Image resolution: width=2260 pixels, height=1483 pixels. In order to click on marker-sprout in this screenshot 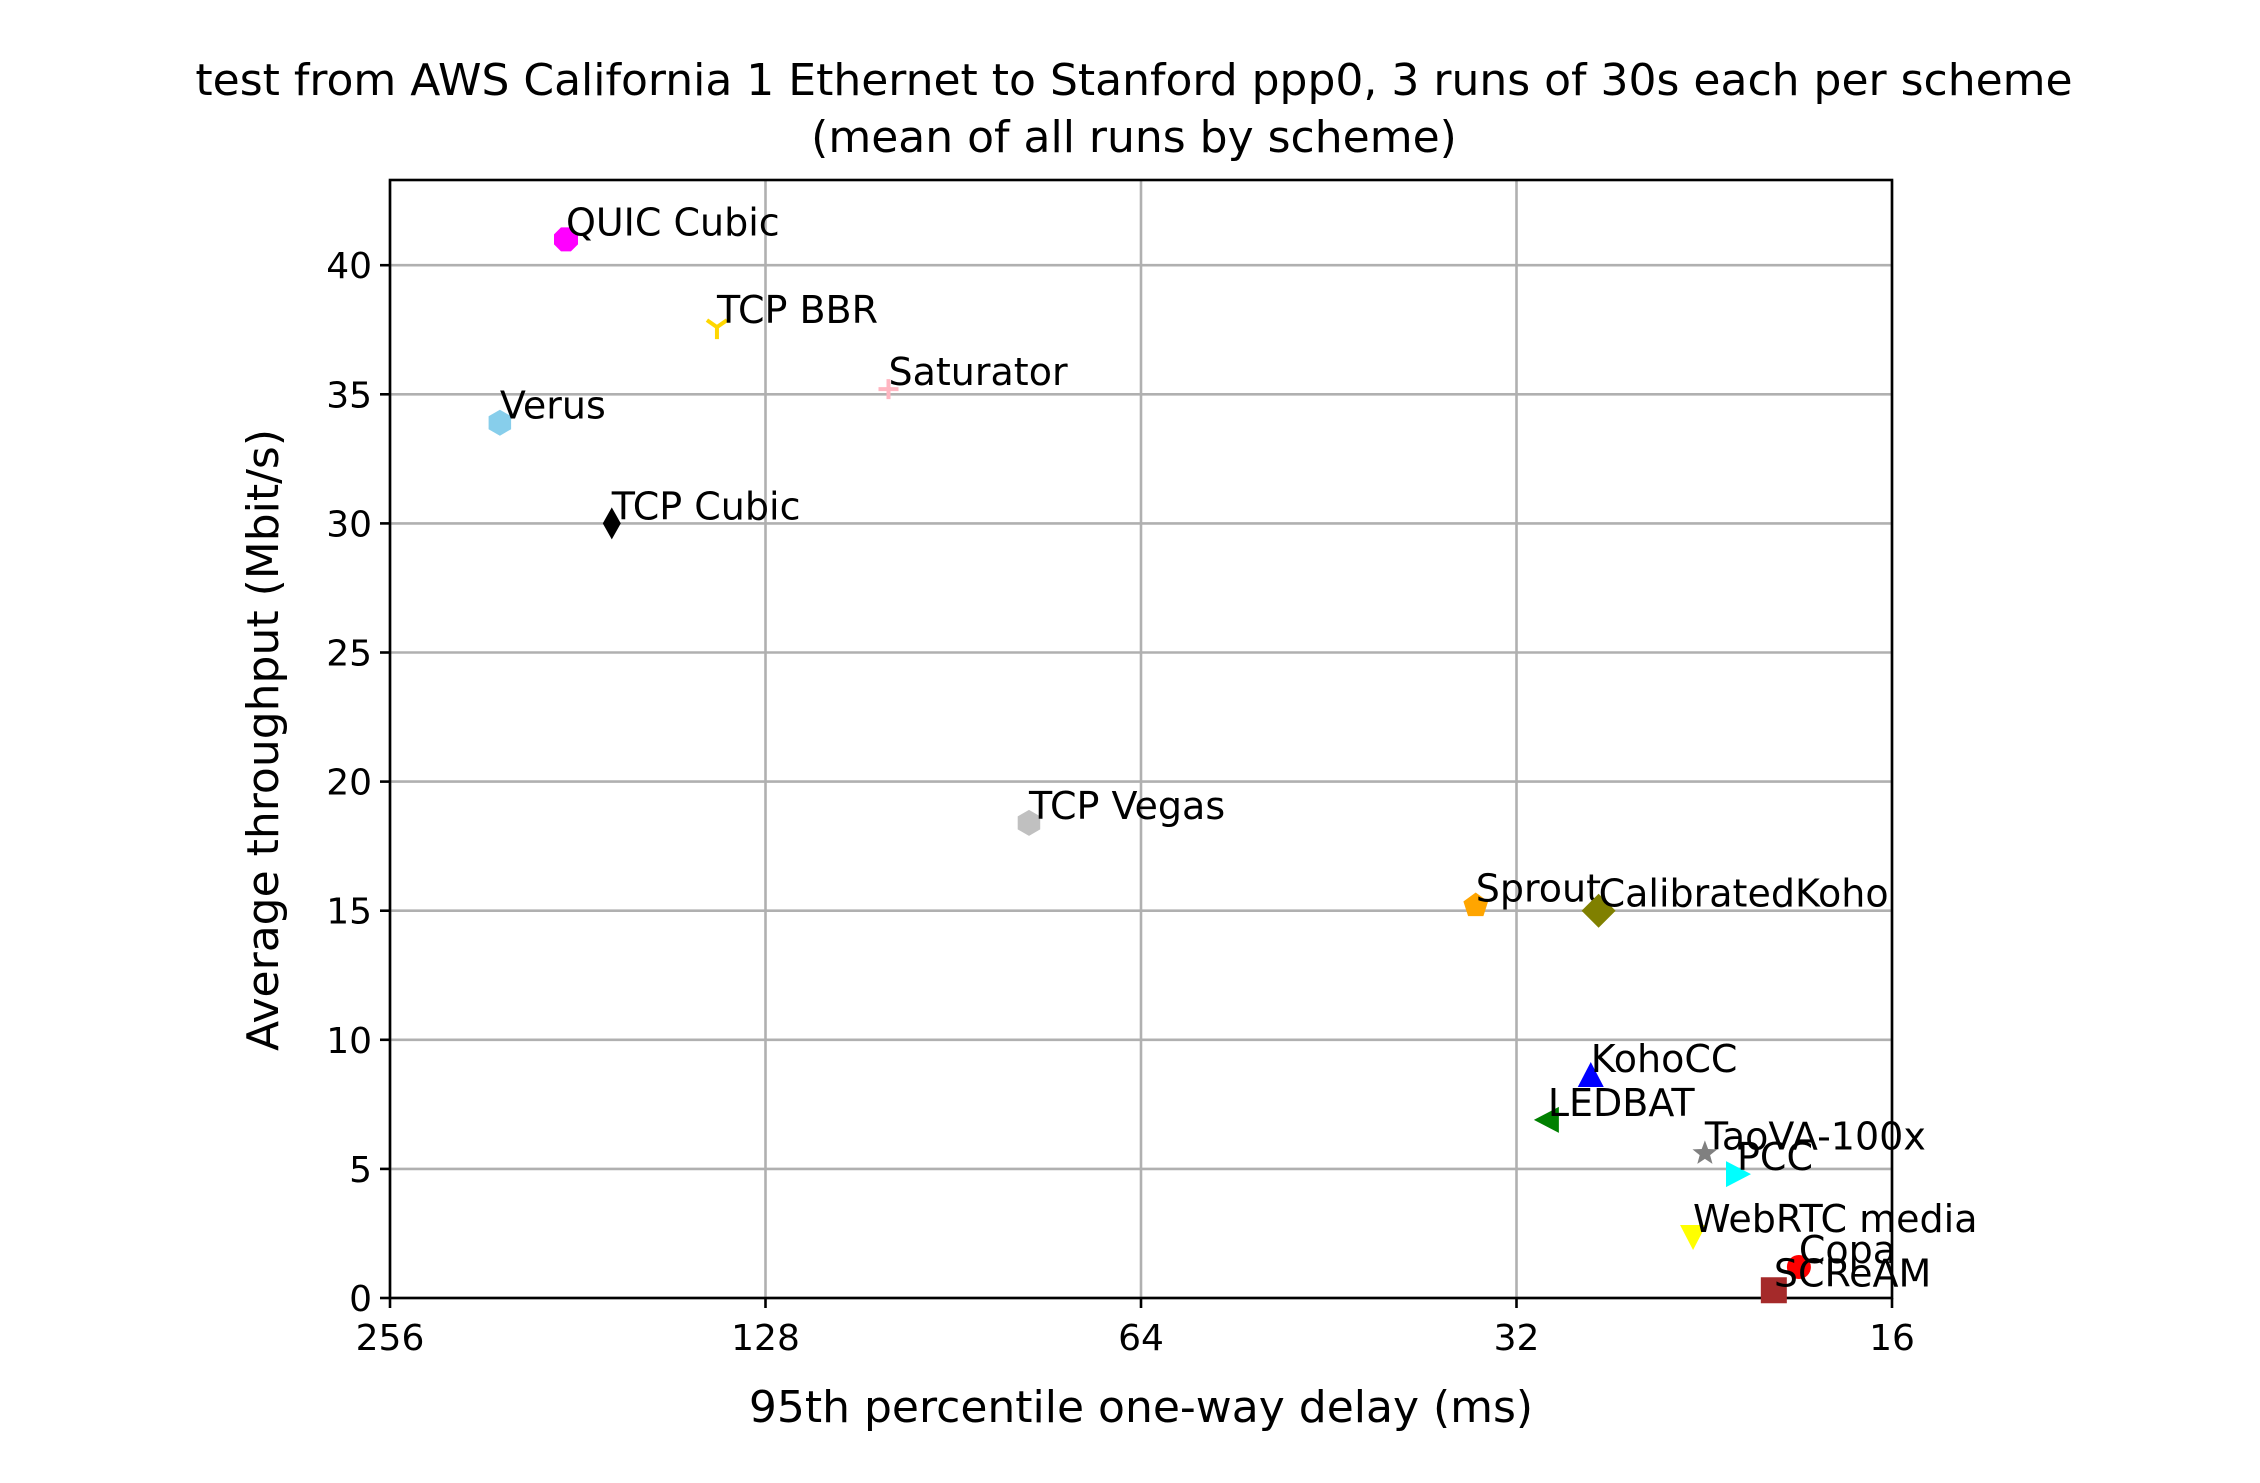, I will do `click(1476, 904)`.